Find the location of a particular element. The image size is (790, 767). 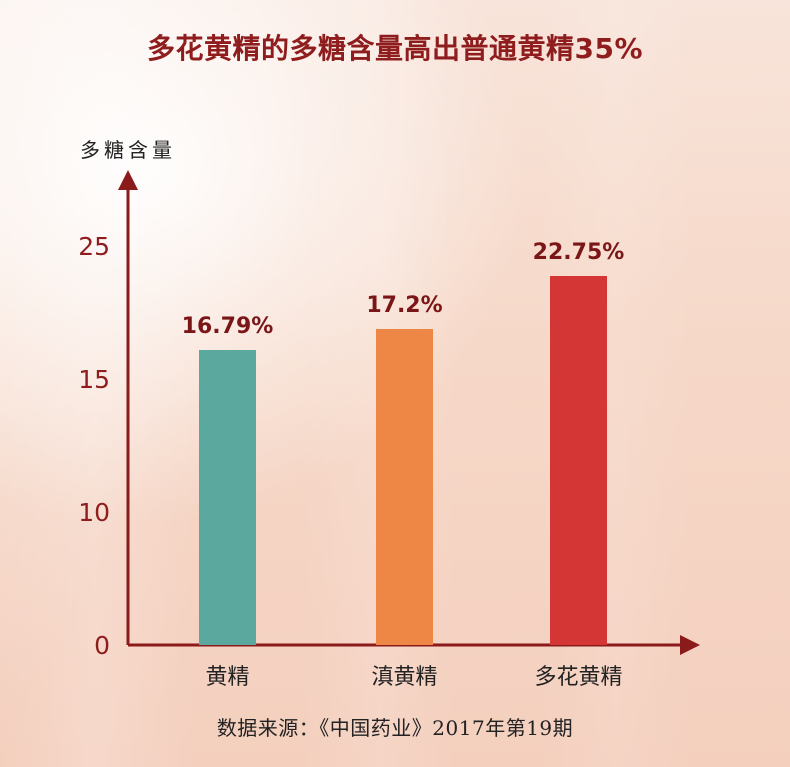

x-category-labels: 黄精 滇黄精 多花黄精 is located at coordinates (413, 677).